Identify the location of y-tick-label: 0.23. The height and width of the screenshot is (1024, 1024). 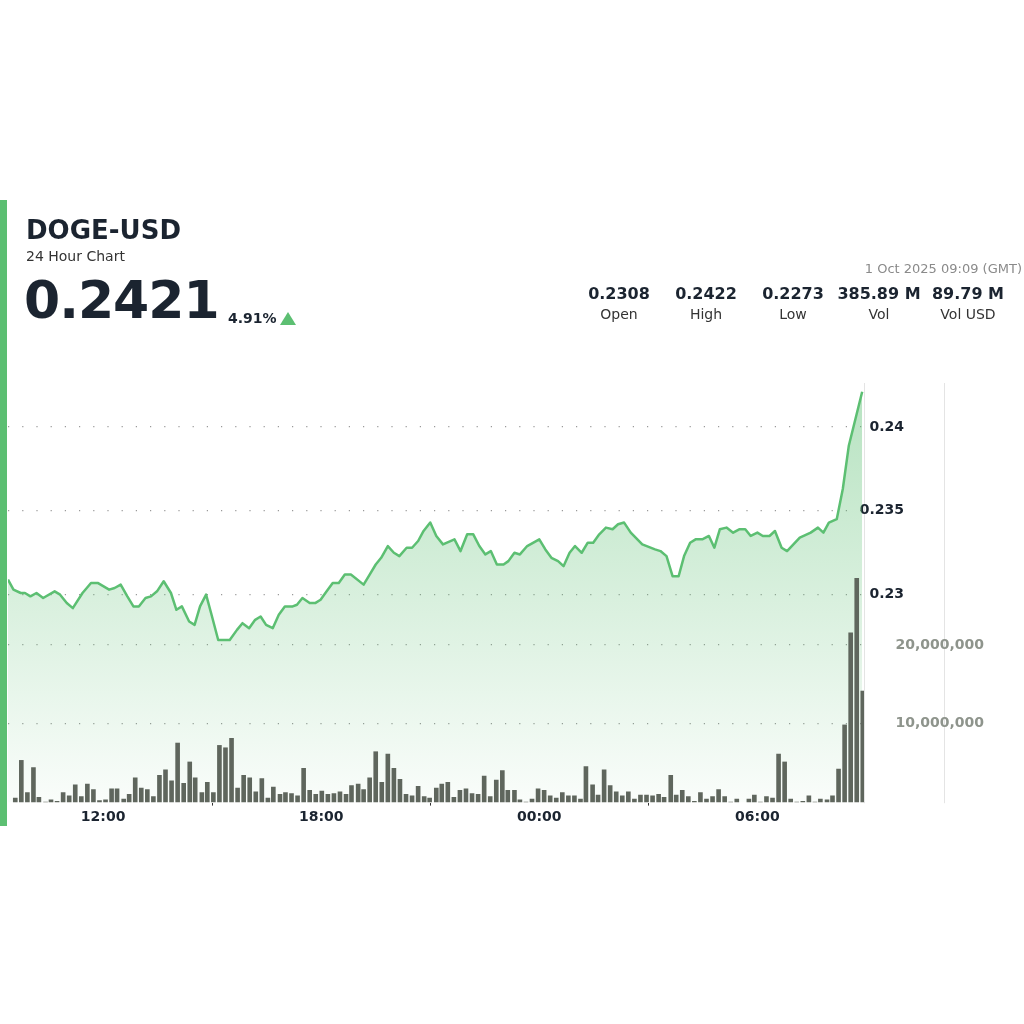
(886, 593).